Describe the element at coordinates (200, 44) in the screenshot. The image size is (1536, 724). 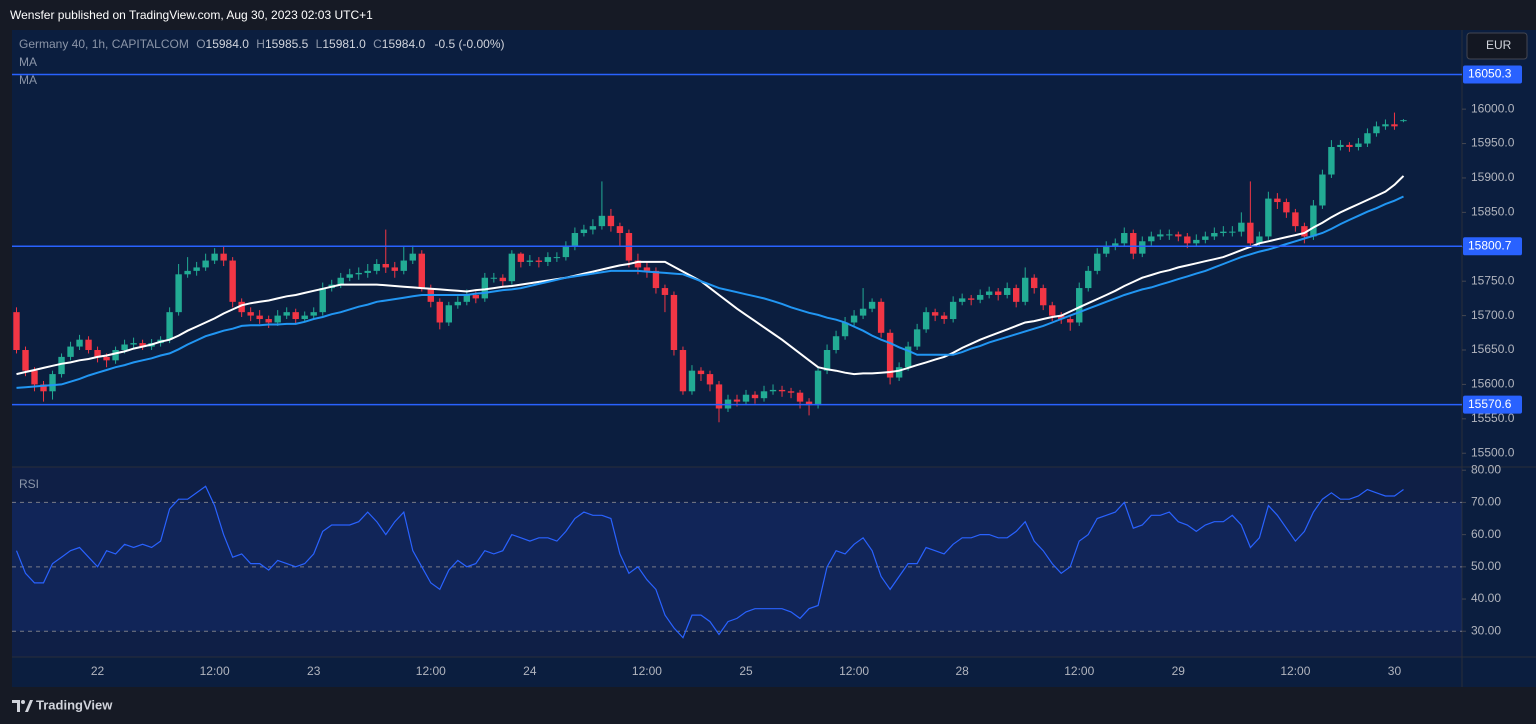
I see `ohlc-key: O` at that location.